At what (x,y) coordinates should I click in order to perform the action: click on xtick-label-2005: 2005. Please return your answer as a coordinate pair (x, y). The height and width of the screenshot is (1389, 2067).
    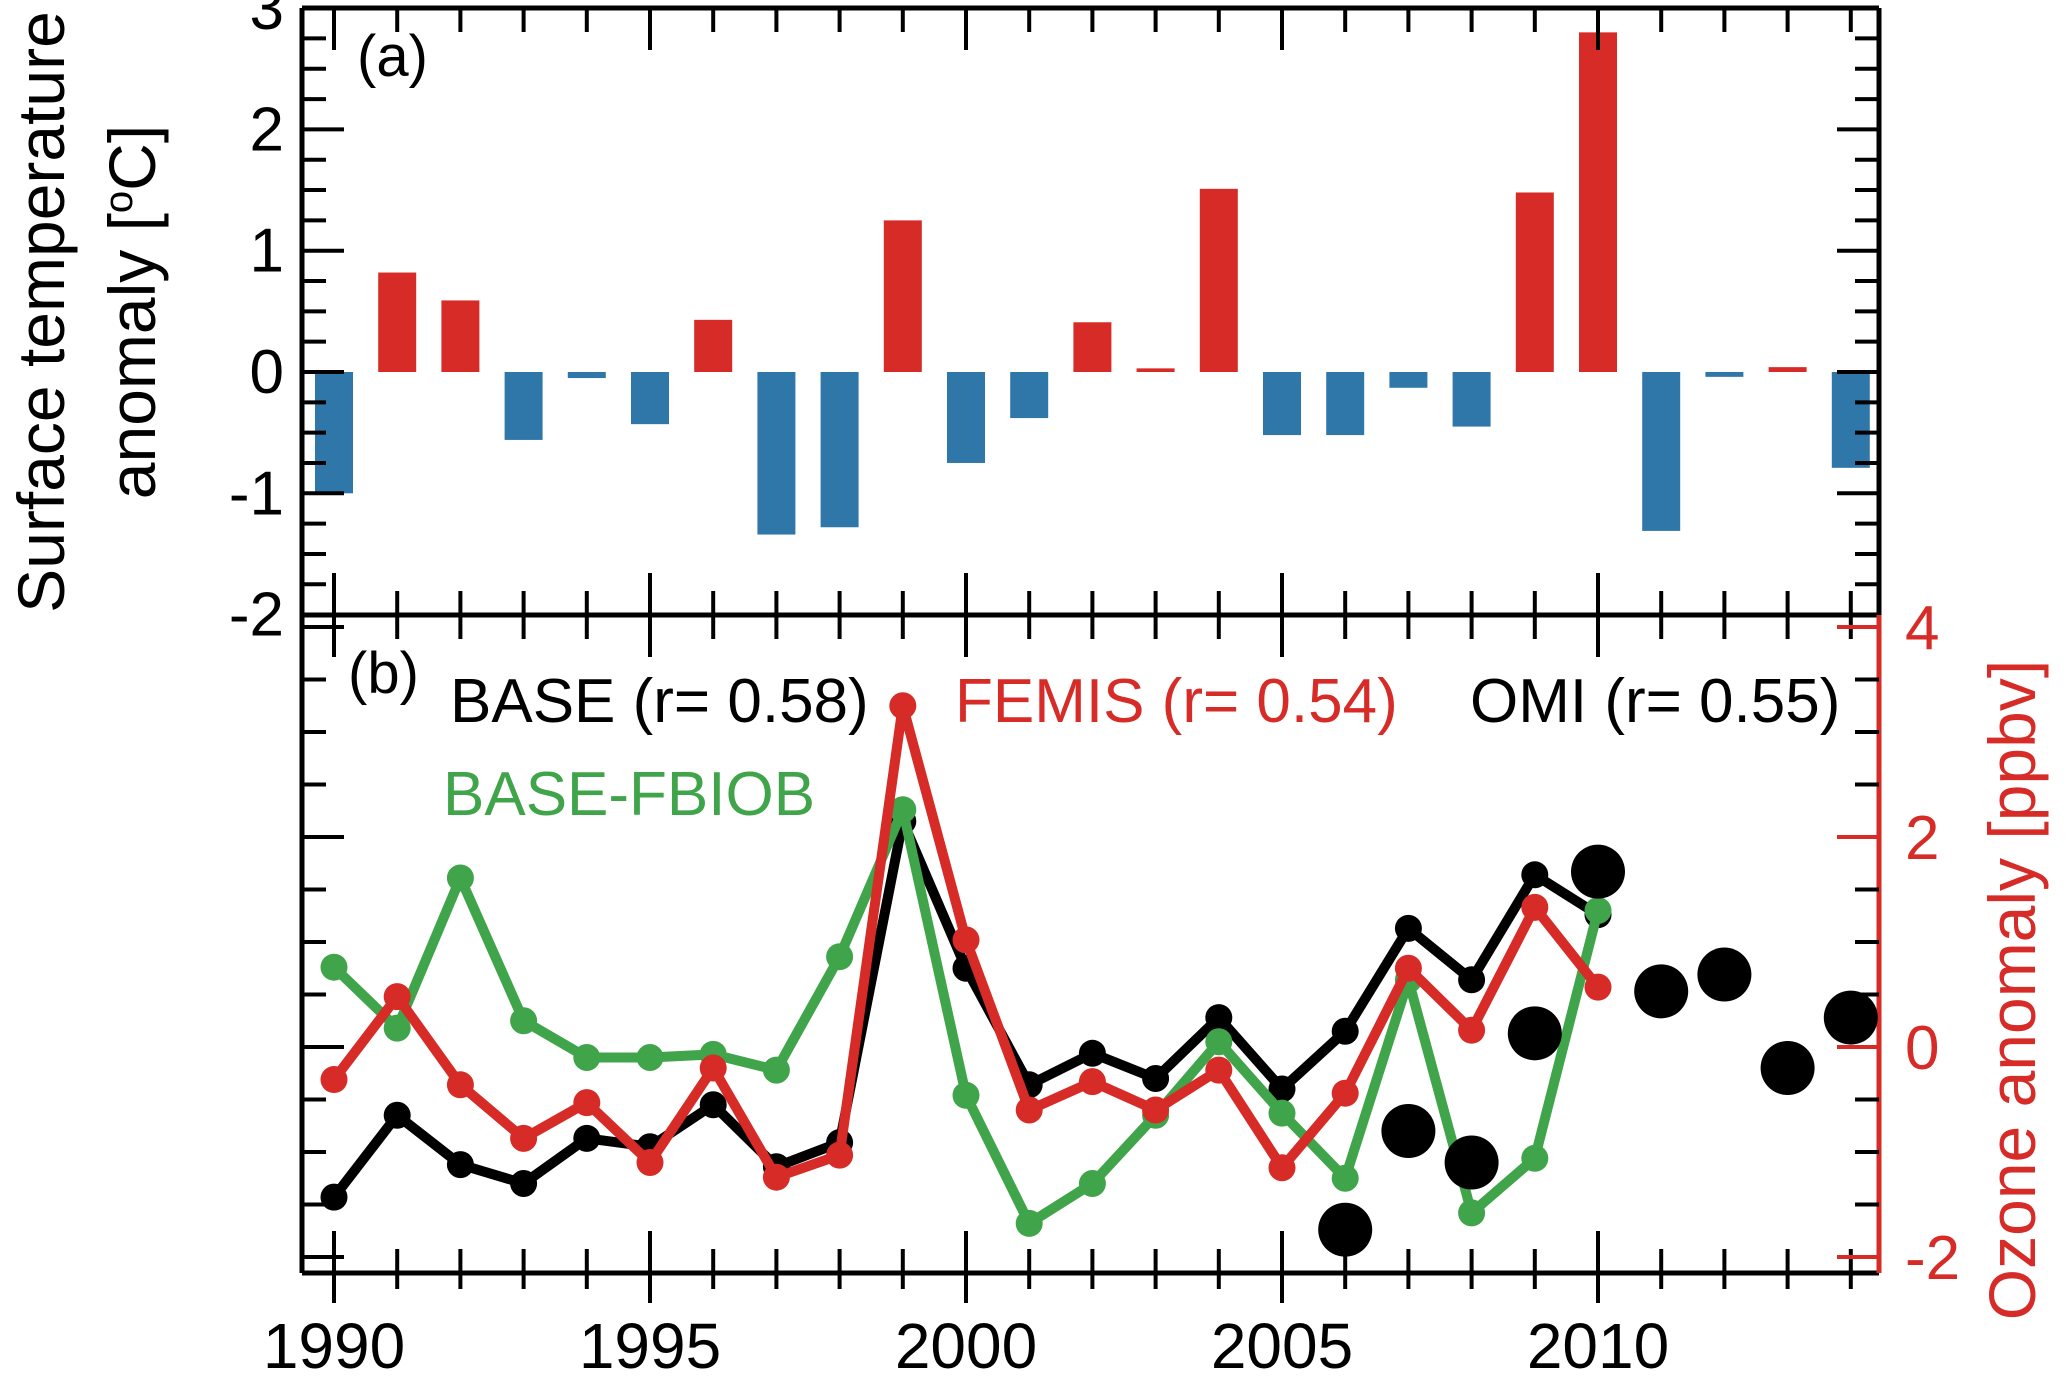
    Looking at the image, I should click on (1282, 1346).